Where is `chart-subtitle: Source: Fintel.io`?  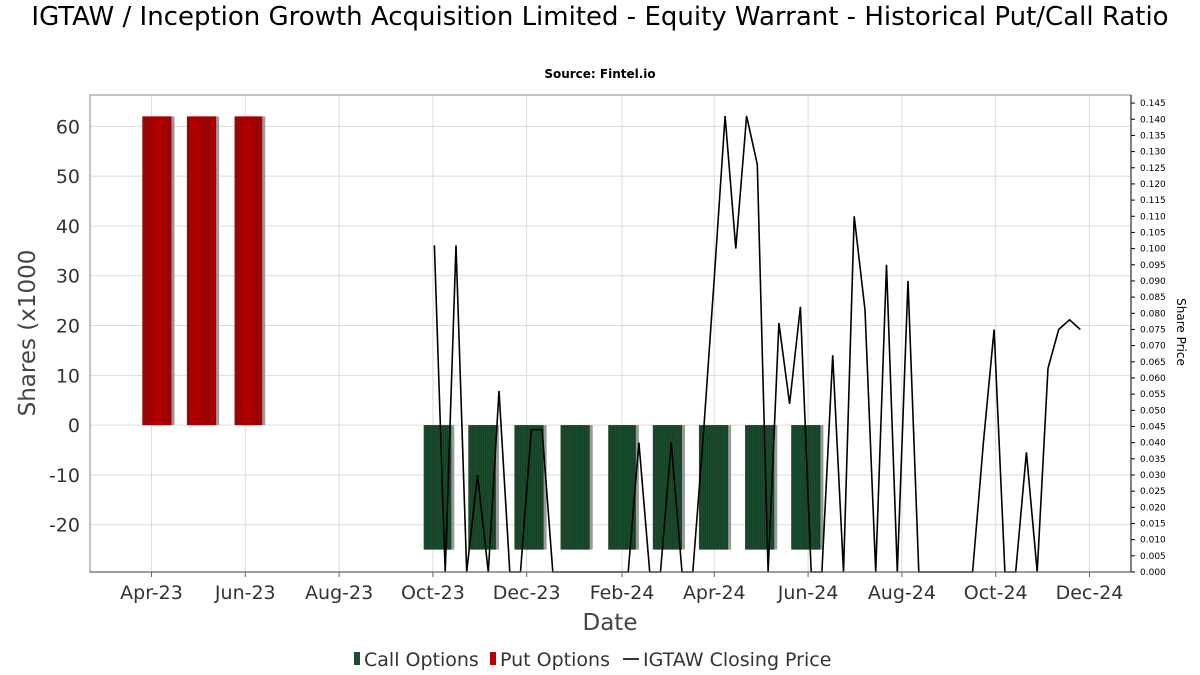
chart-subtitle: Source: Fintel.io is located at coordinates (600, 74).